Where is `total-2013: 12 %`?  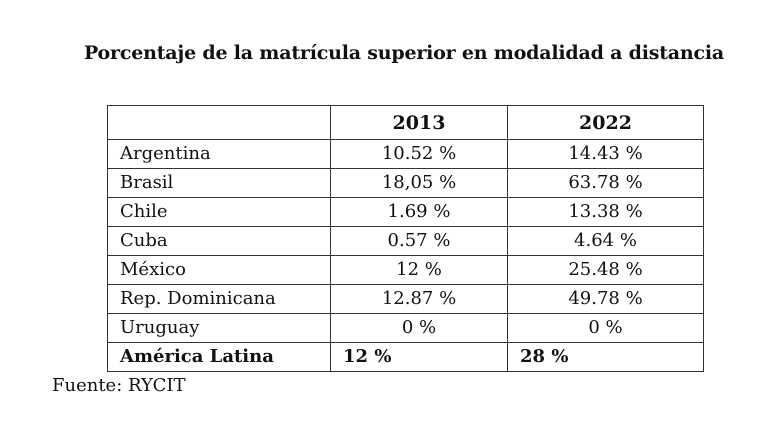 total-2013: 12 % is located at coordinates (419, 357).